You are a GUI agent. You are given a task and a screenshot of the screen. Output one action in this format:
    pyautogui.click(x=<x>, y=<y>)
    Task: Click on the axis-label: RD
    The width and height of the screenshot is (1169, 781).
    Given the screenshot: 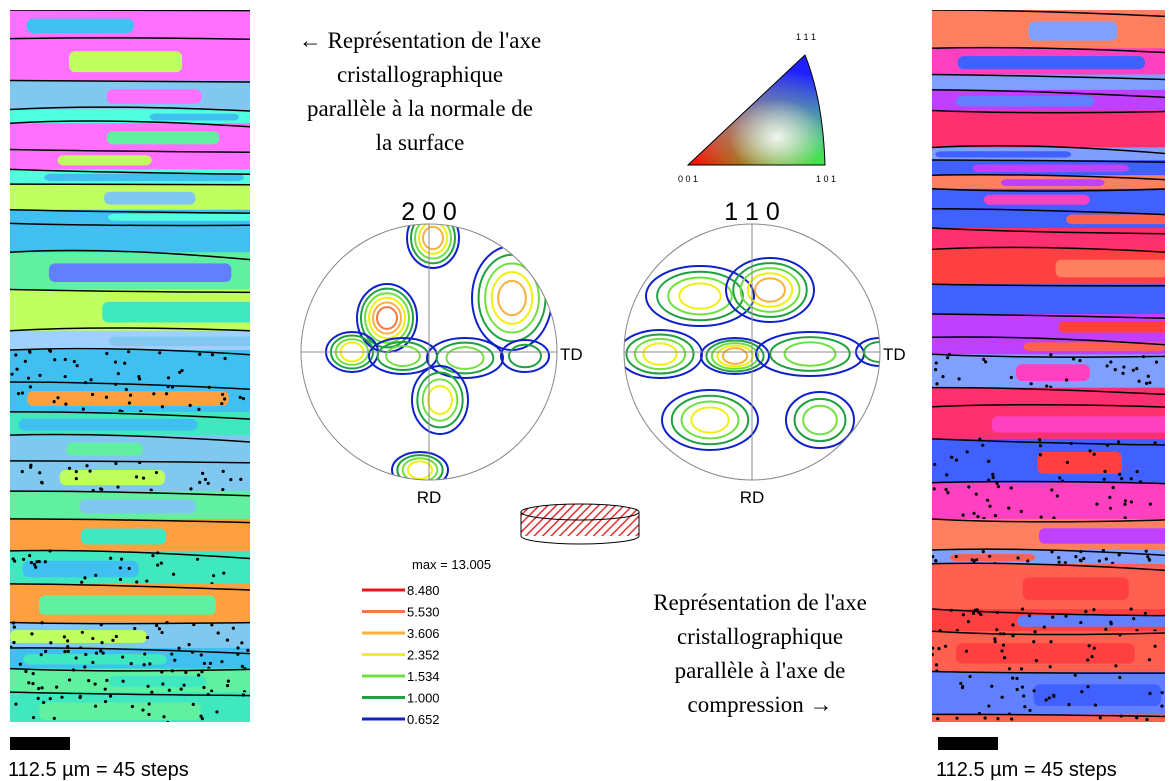 What is the action you would take?
    pyautogui.click(x=752, y=497)
    